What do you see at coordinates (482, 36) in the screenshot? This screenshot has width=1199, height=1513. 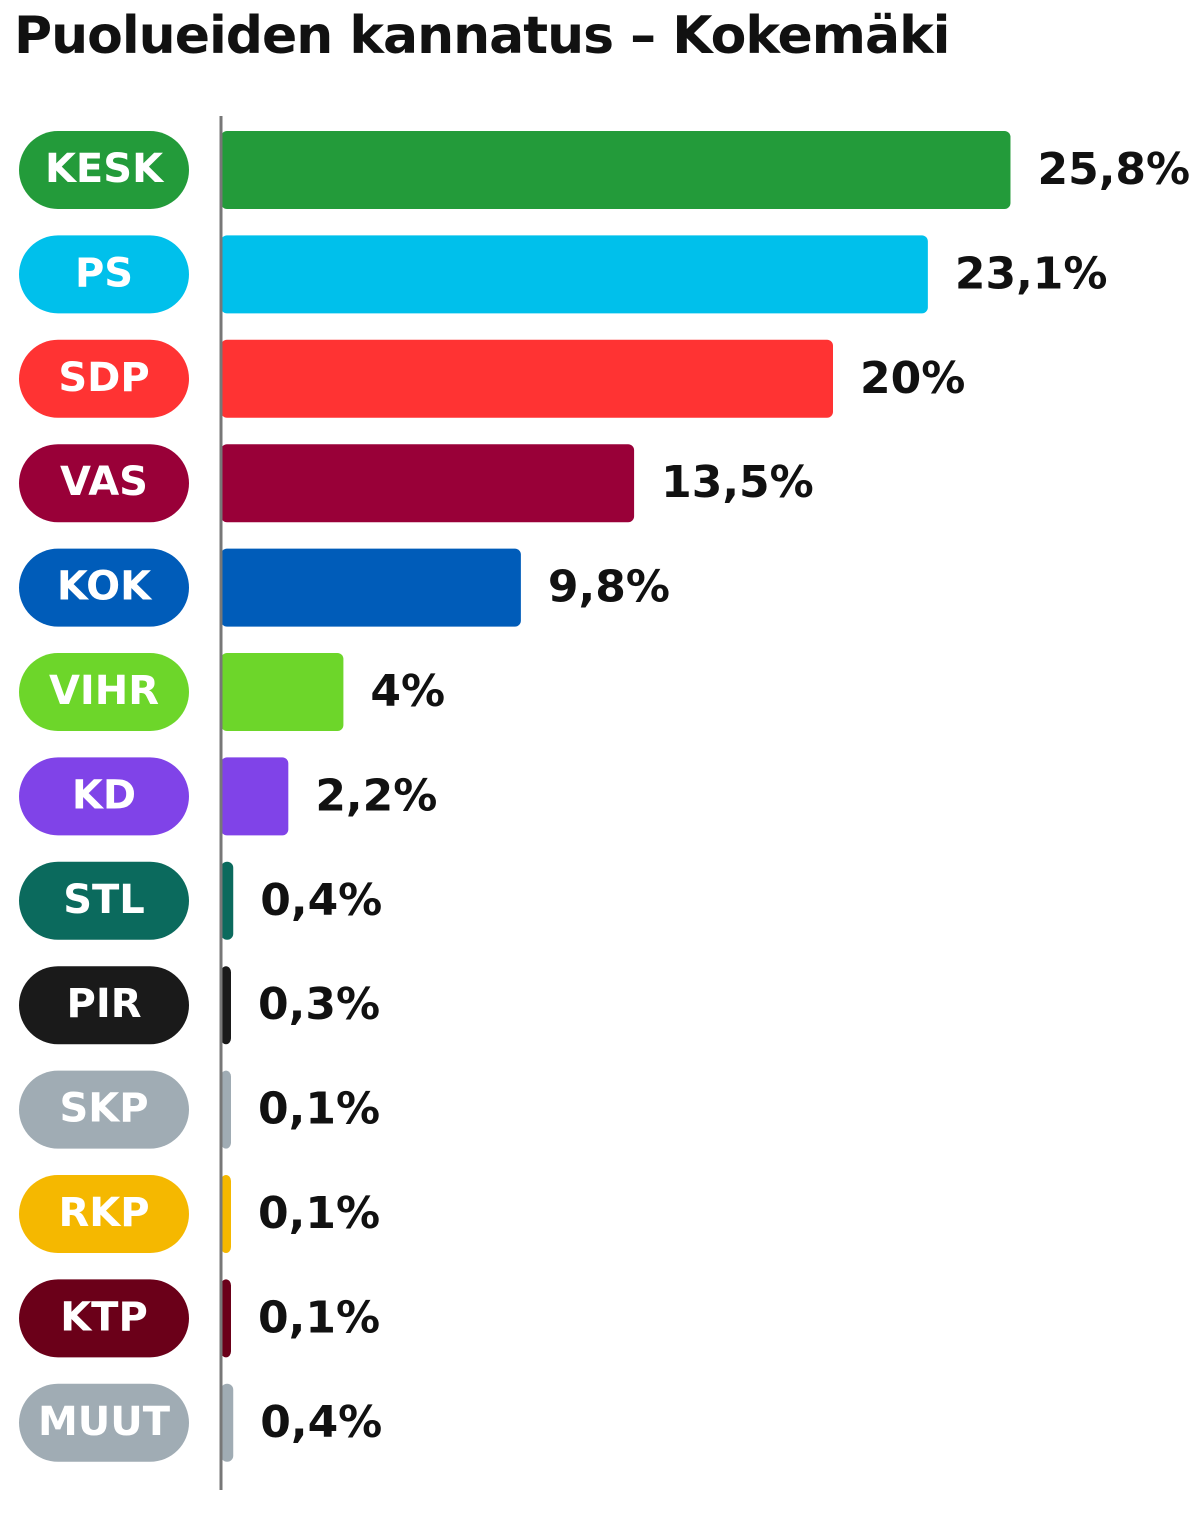 I see `chart-title: Puolueiden kannatus – Kokemäki` at bounding box center [482, 36].